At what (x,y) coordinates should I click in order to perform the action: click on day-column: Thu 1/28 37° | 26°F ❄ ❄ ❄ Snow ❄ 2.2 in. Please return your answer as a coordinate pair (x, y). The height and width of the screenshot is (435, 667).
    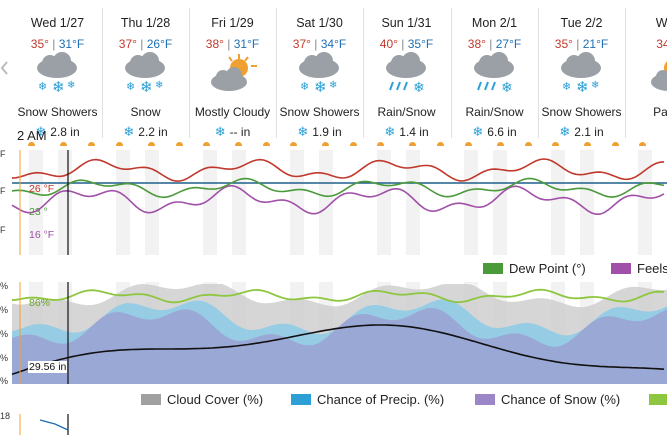
    Looking at the image, I should click on (145, 76).